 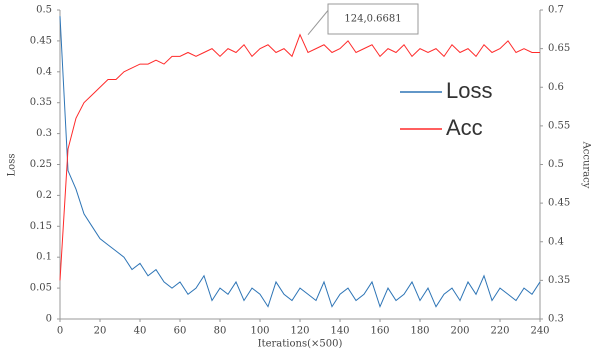 I want to click on legend-label: Acc, so click(x=464, y=127).